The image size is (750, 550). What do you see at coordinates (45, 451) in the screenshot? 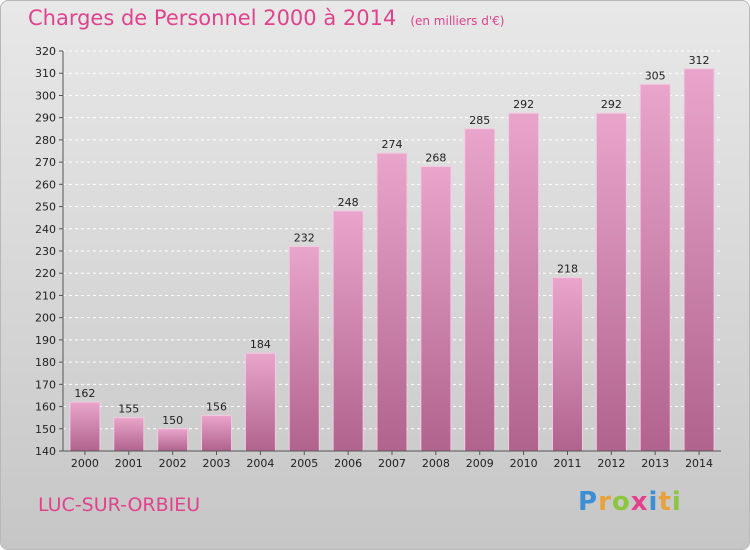
I see `y-tick-label: 140` at bounding box center [45, 451].